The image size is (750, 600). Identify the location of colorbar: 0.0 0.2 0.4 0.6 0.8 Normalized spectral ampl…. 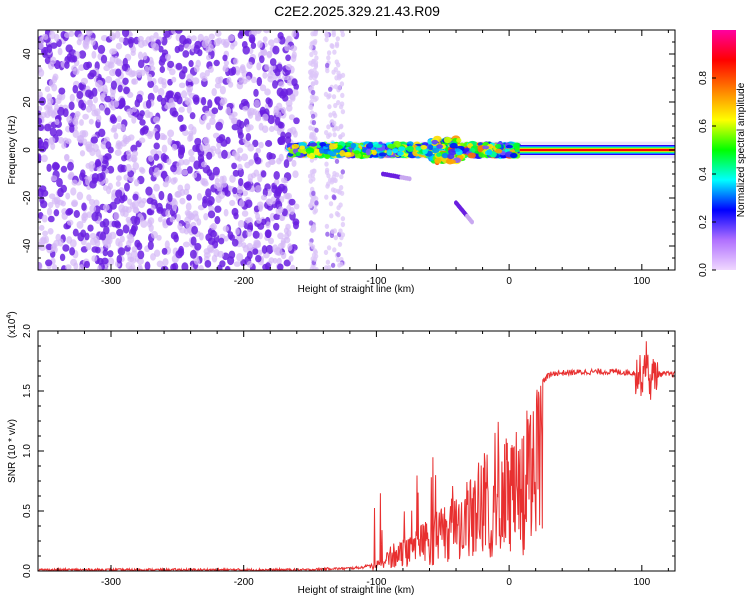
(722, 153).